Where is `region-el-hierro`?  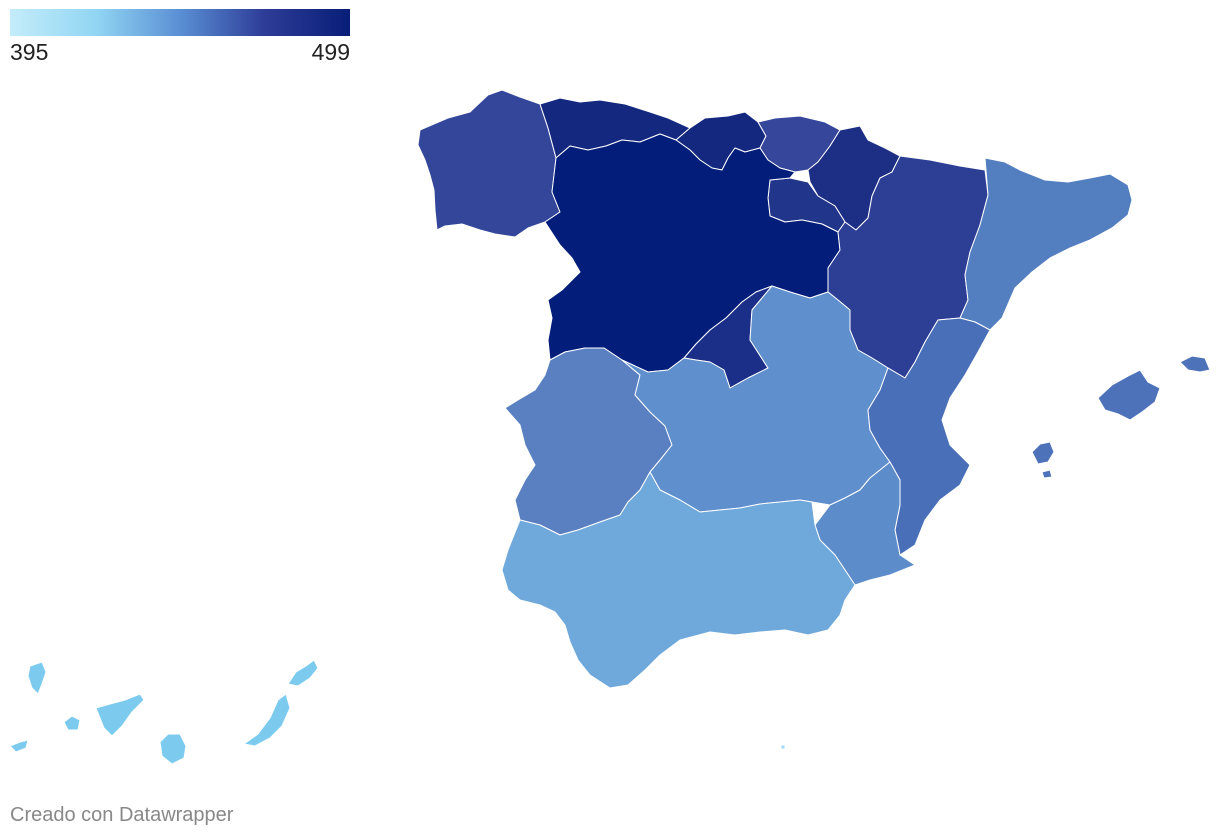 region-el-hierro is located at coordinates (19, 746).